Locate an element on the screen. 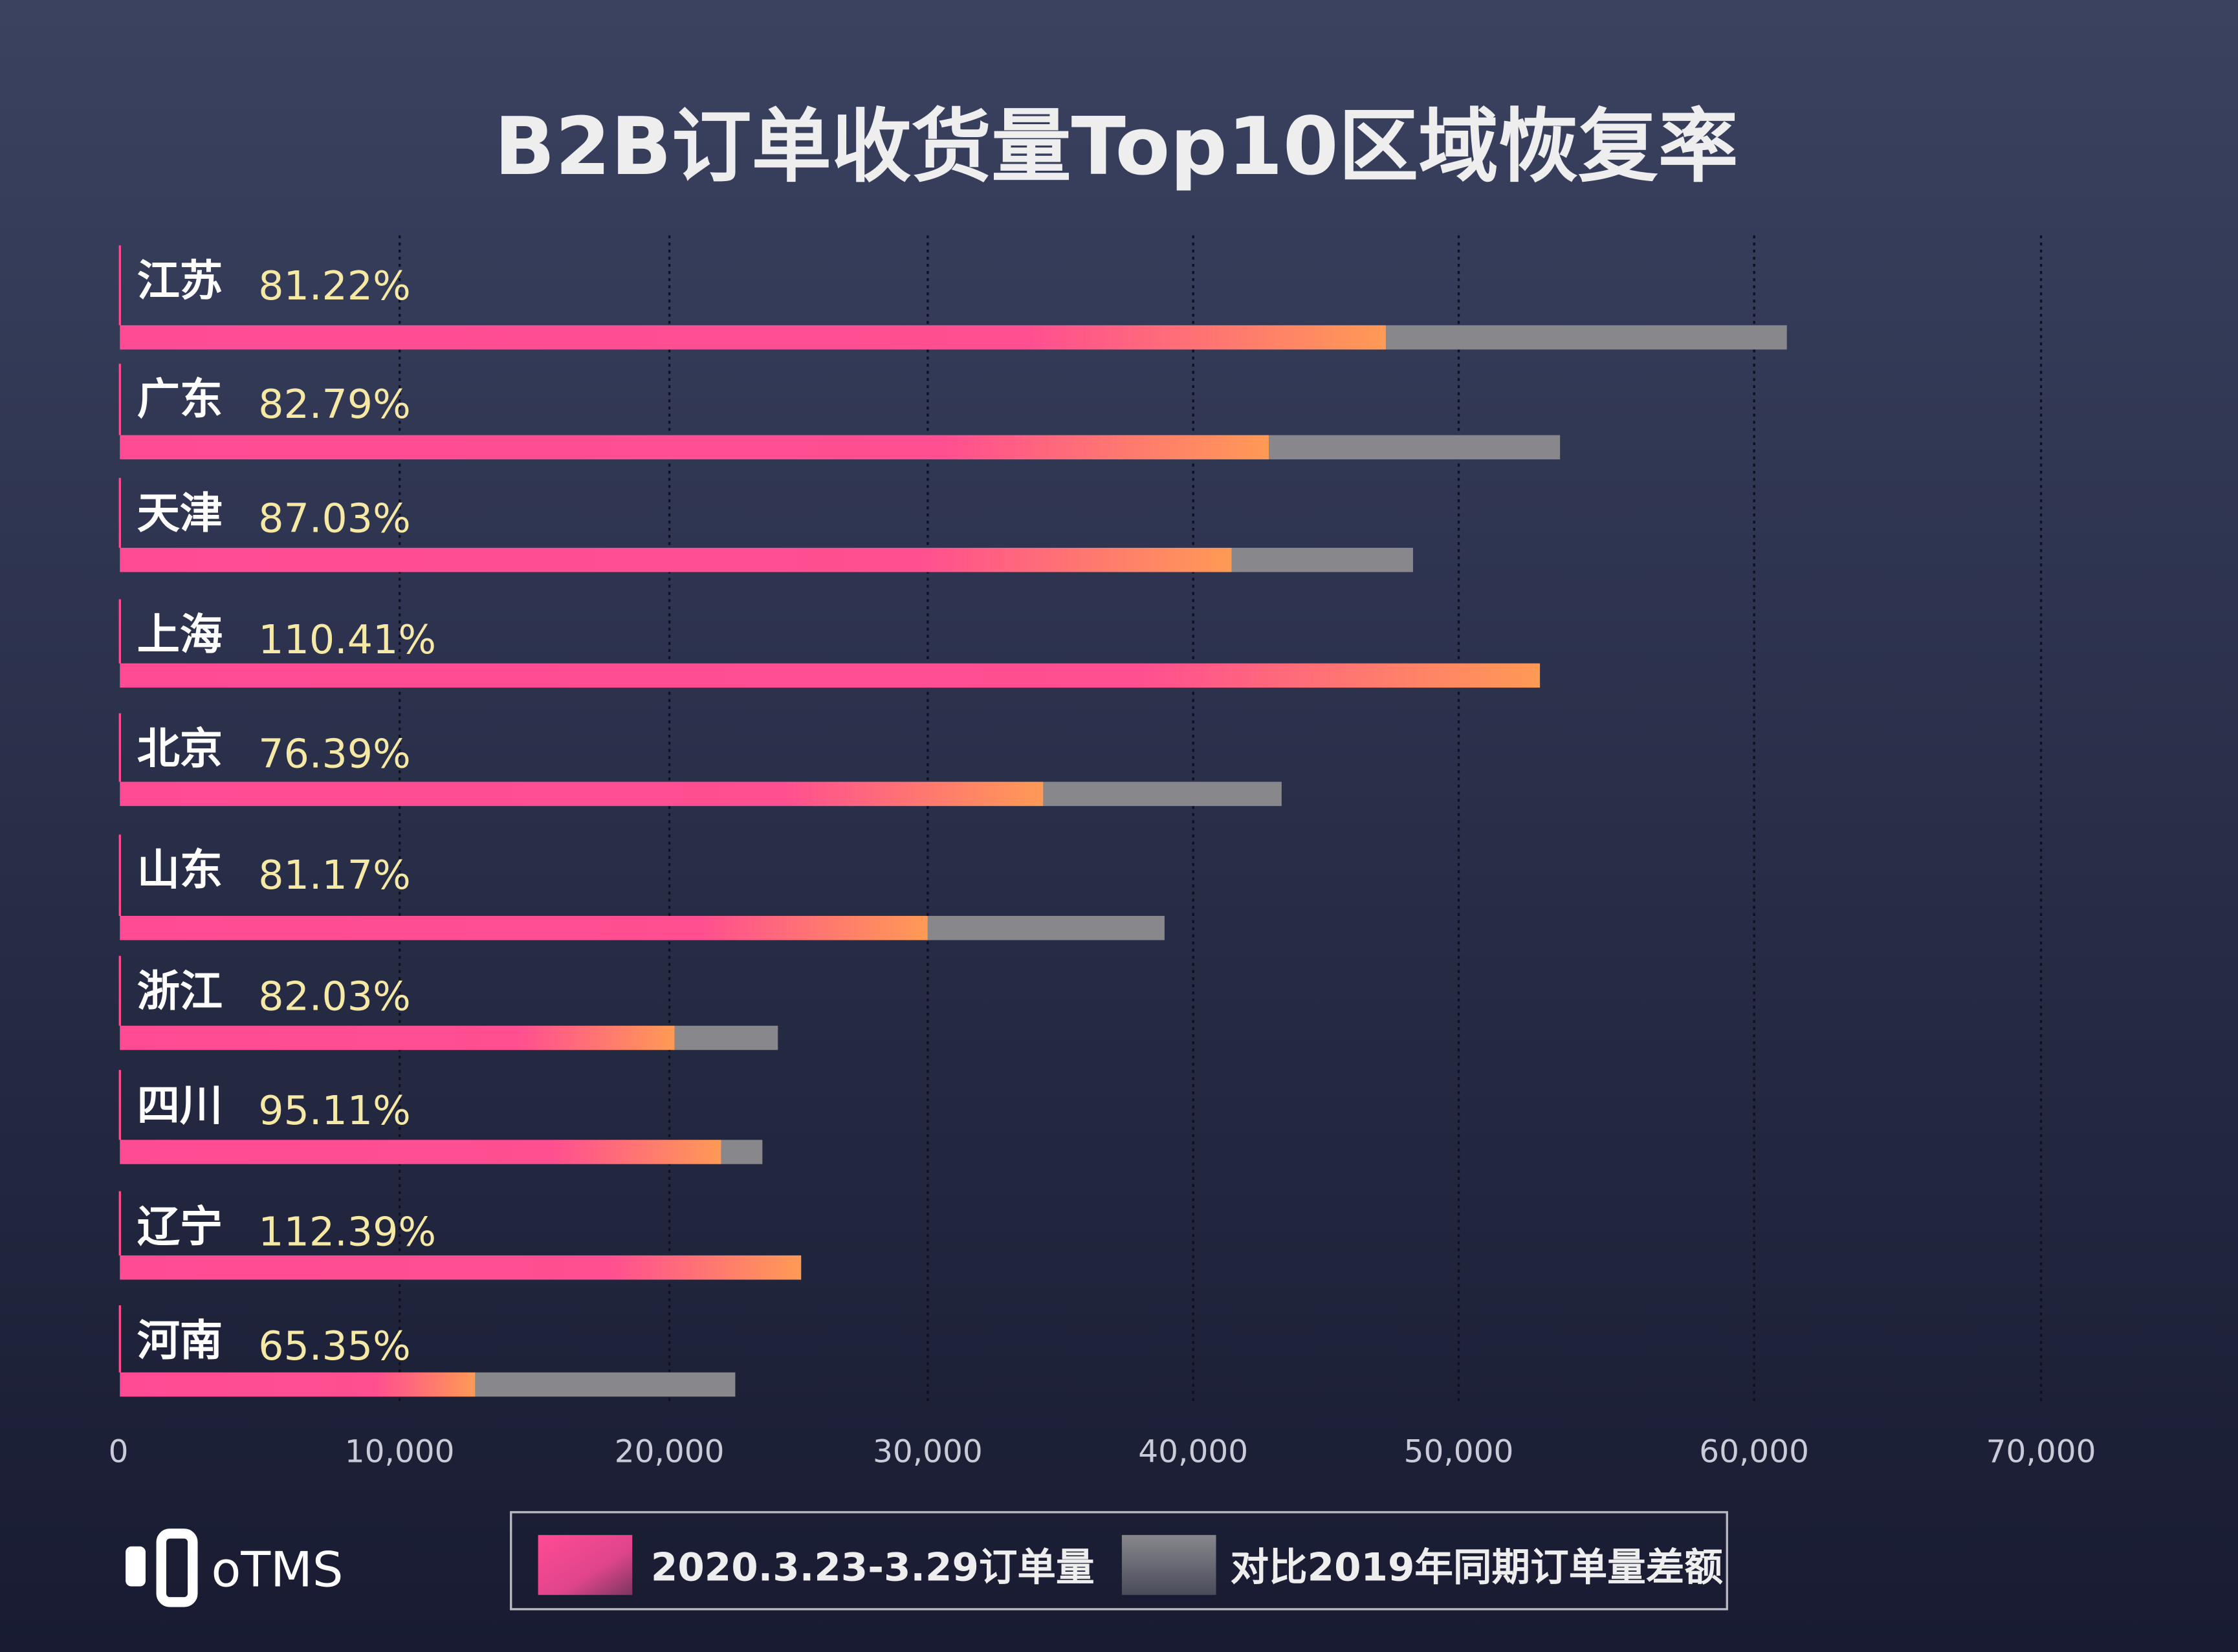  row: 辽宁 112.39% is located at coordinates (460, 1235).